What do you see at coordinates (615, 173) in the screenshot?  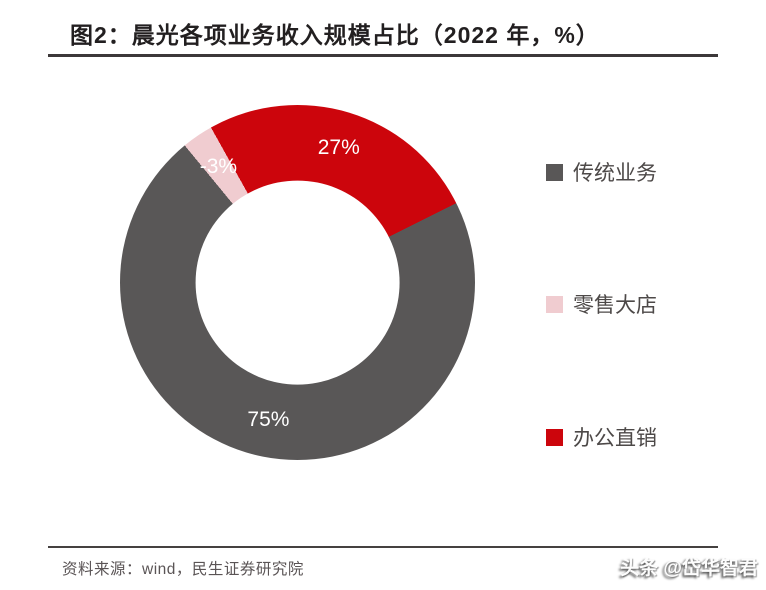 I see `legend-label: 传统业务` at bounding box center [615, 173].